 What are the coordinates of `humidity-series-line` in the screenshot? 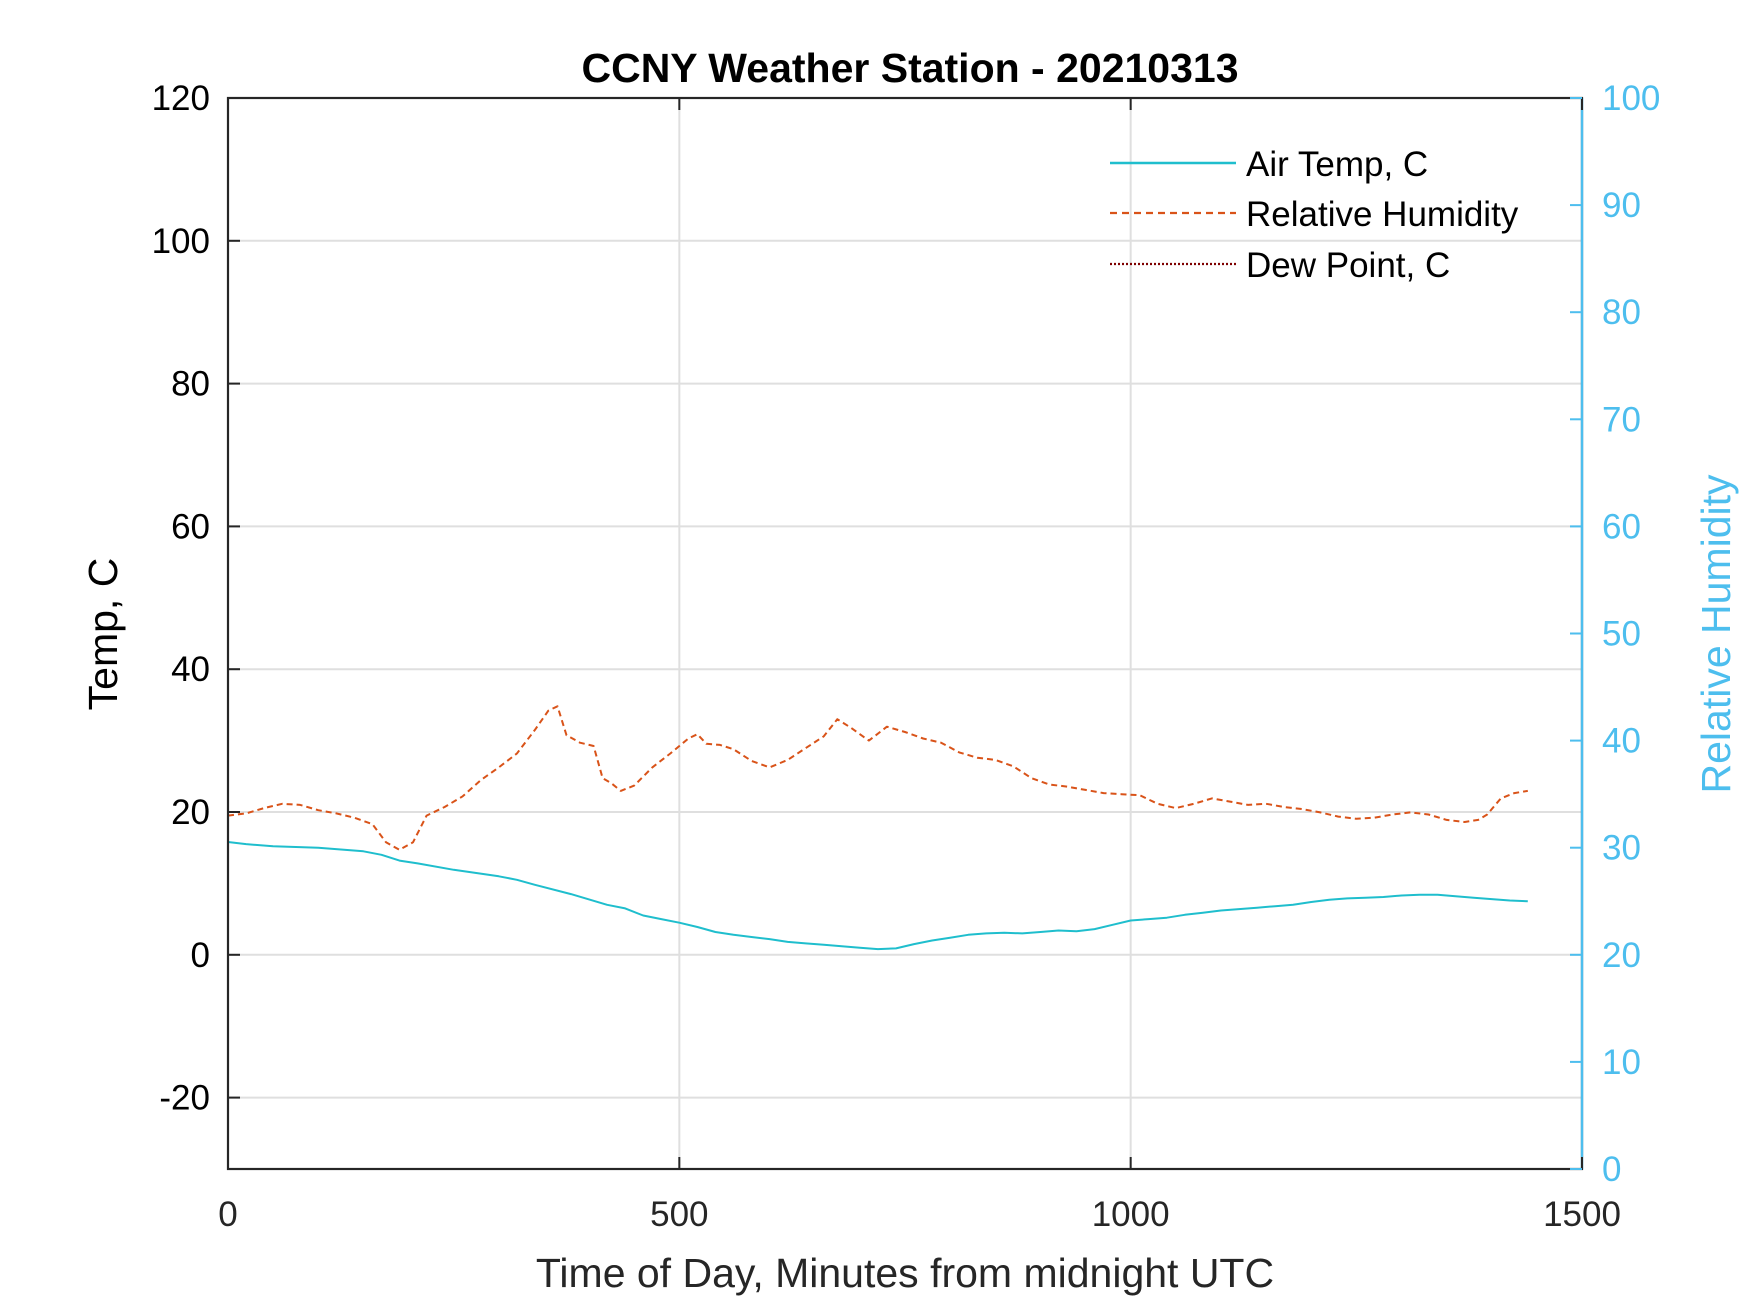 It's located at (877, 778).